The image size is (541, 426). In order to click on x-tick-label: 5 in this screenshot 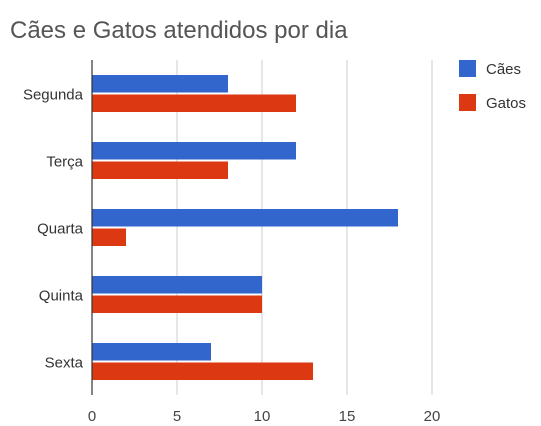, I will do `click(177, 416)`.